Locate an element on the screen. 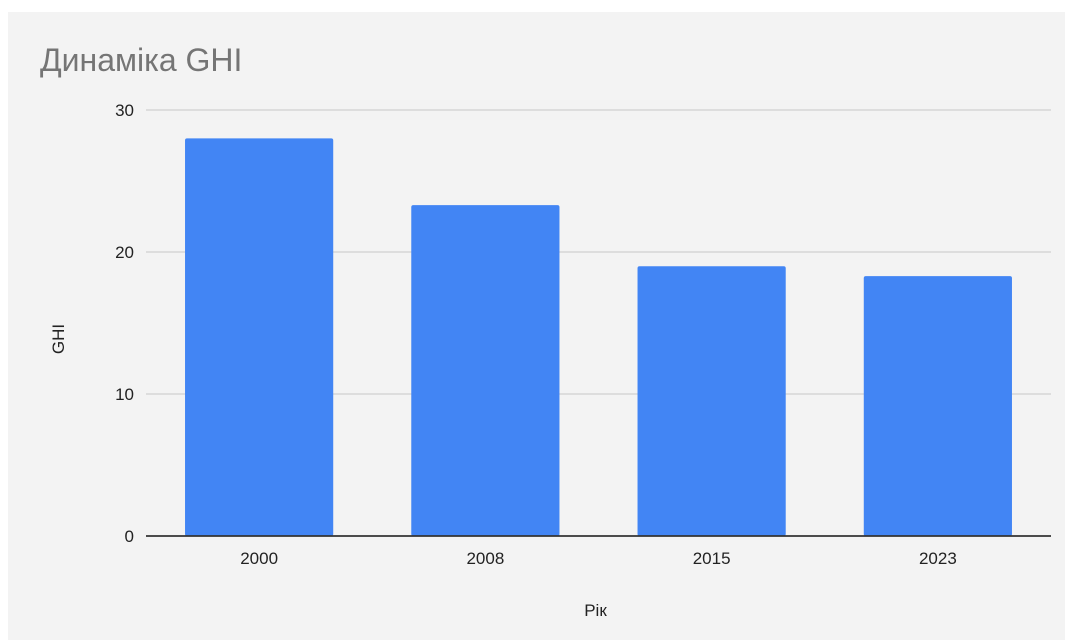 This screenshot has width=1071, height=644. chart-title: Динаміка GHI is located at coordinates (141, 60).